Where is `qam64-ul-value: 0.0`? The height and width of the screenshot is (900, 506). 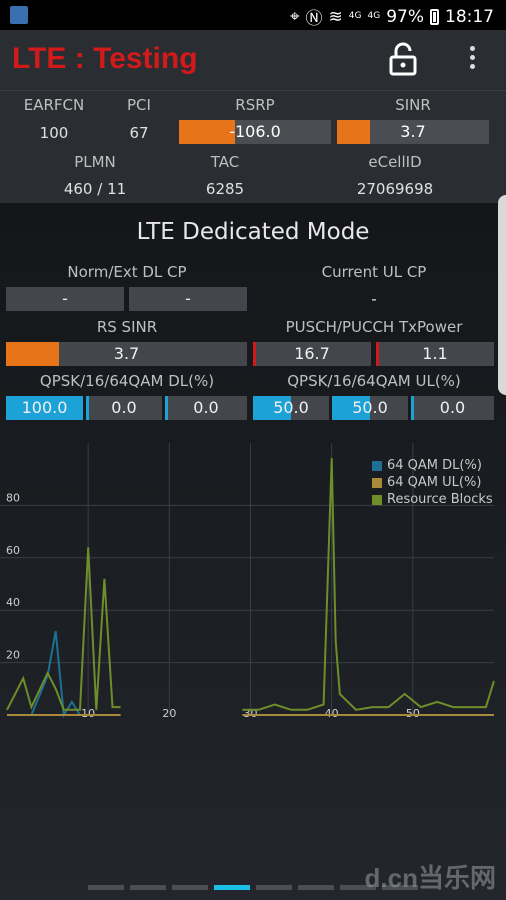 qam64-ul-value: 0.0 is located at coordinates (452, 407).